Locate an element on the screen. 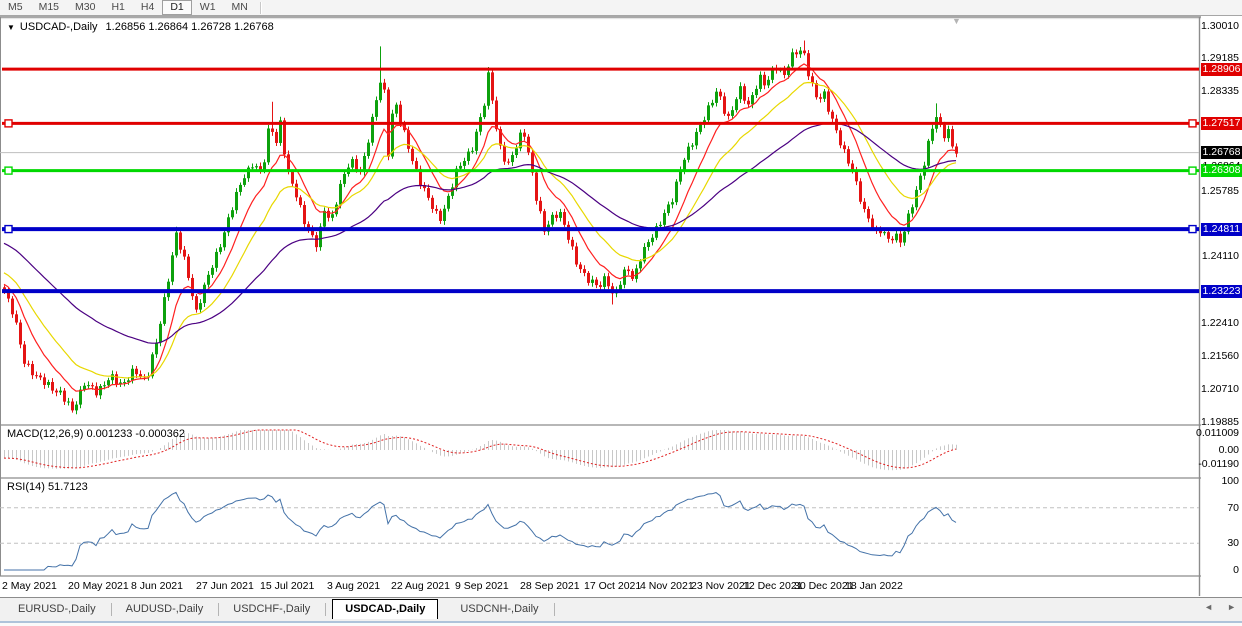 This screenshot has height=626, width=1242. timeframe-toolbar: M5 M15 M30 H1 H4 D1 W1 MN is located at coordinates (621, 8).